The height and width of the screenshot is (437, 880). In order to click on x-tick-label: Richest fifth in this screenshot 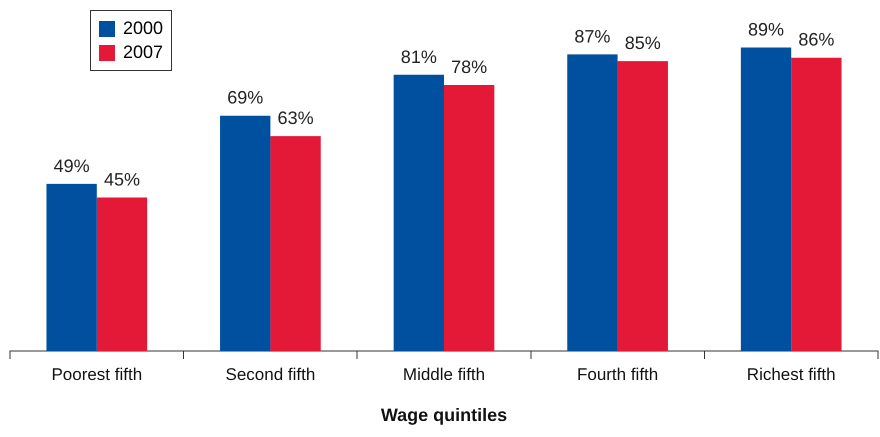, I will do `click(791, 374)`.